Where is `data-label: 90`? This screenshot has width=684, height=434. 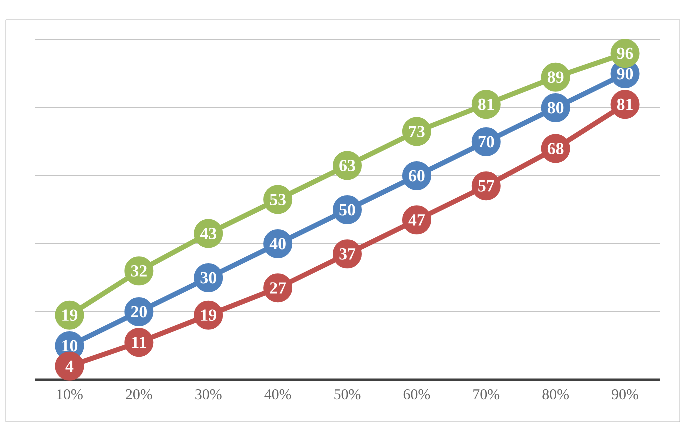
data-label: 90 is located at coordinates (625, 74).